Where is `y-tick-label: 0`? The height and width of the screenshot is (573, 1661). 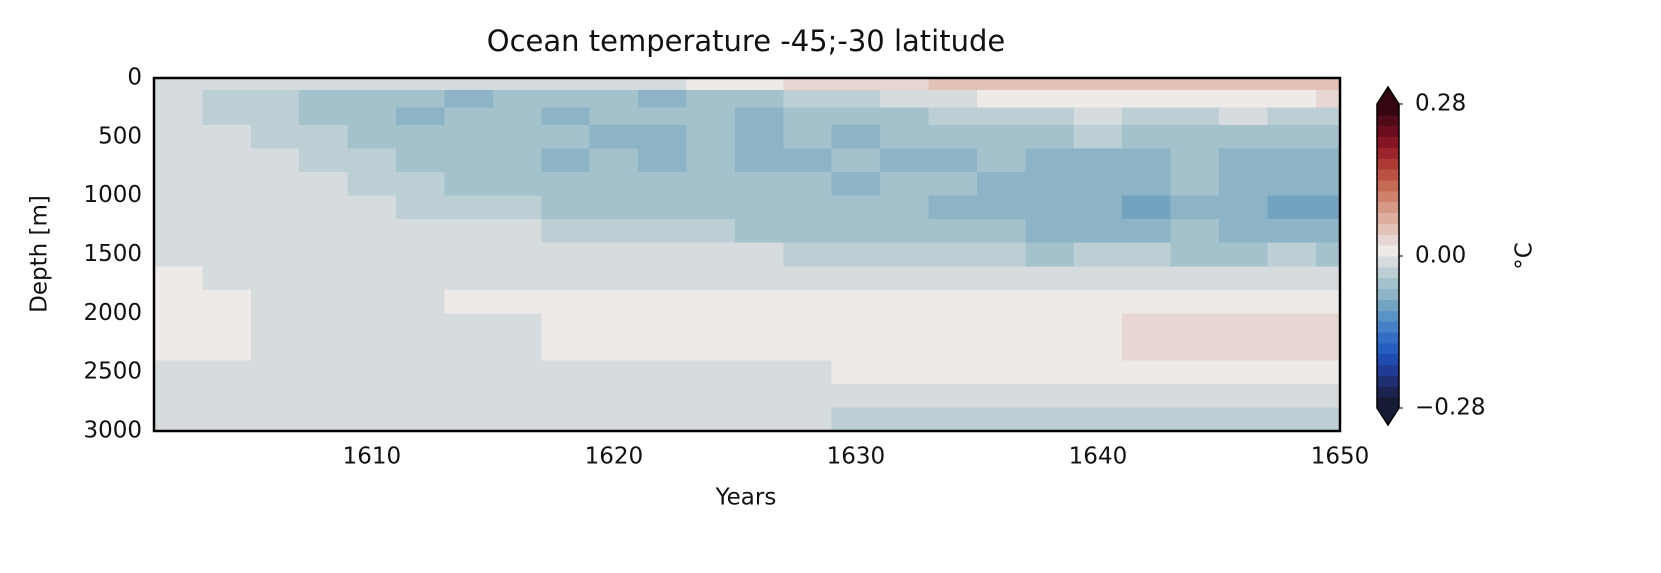 y-tick-label: 0 is located at coordinates (134, 78).